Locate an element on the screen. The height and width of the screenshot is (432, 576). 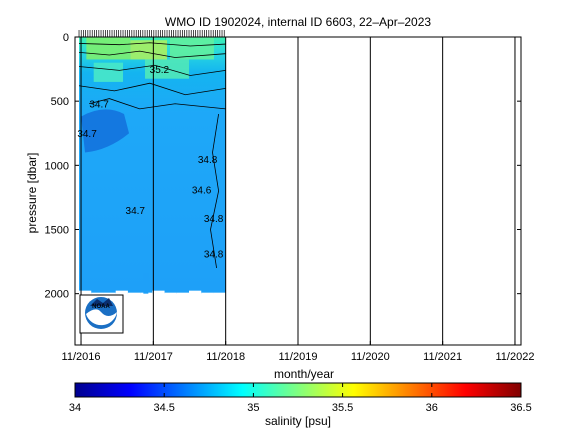
colorbar-tick-label: 34 is located at coordinates (75, 408).